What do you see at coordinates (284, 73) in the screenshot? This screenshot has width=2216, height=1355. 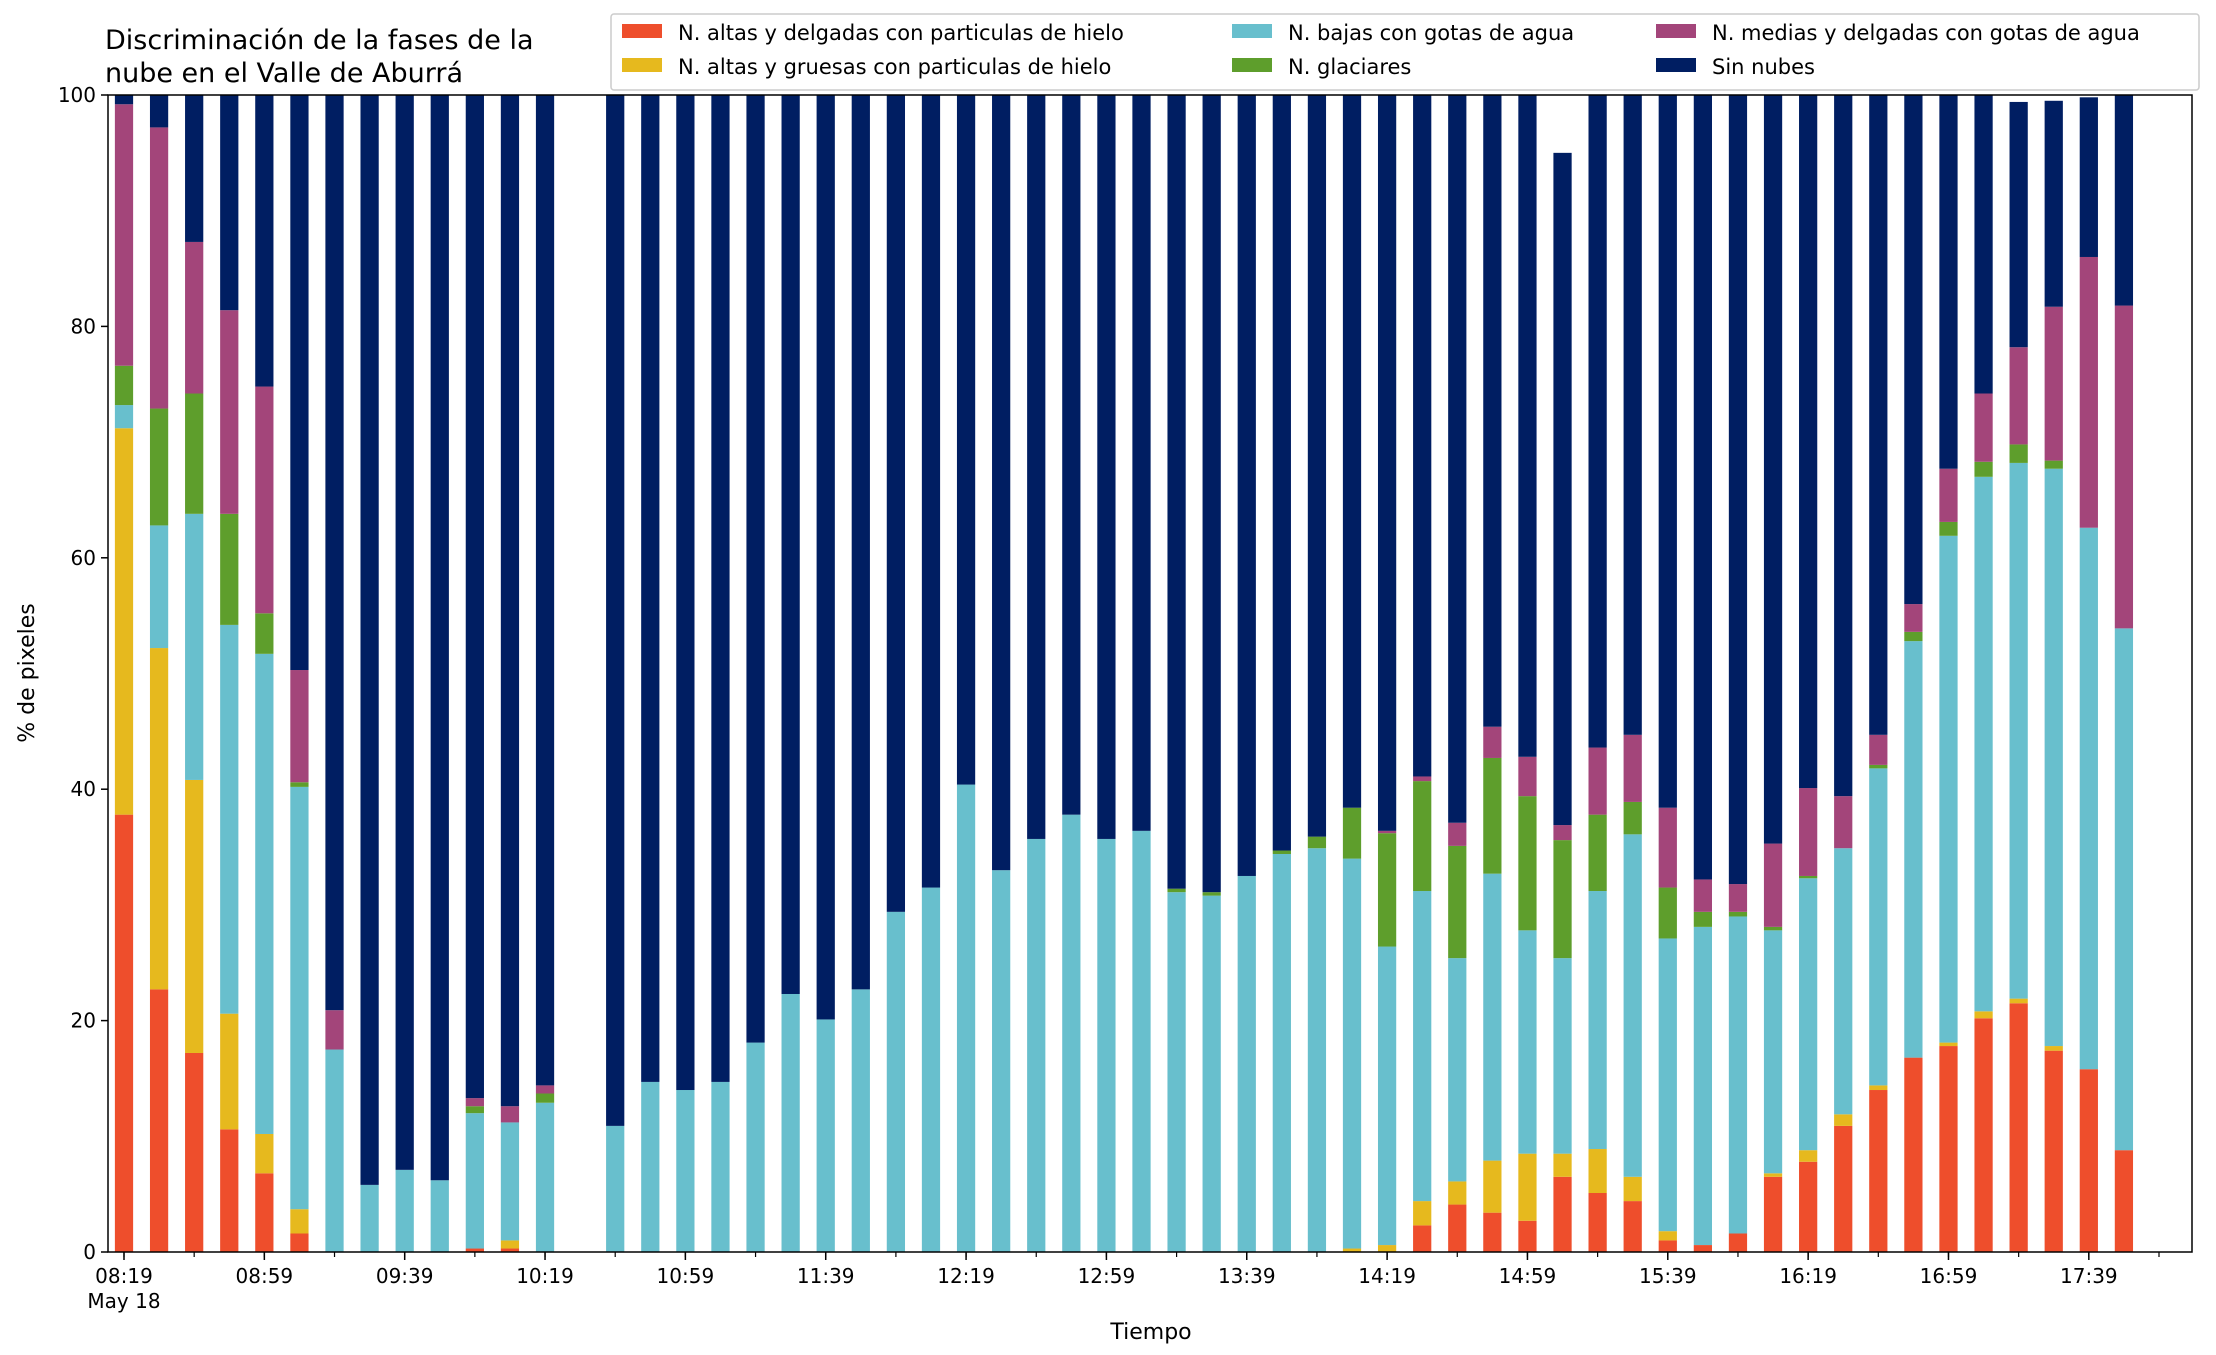 I see `chart-title-line-2: nube en el Valle de Aburrá` at bounding box center [284, 73].